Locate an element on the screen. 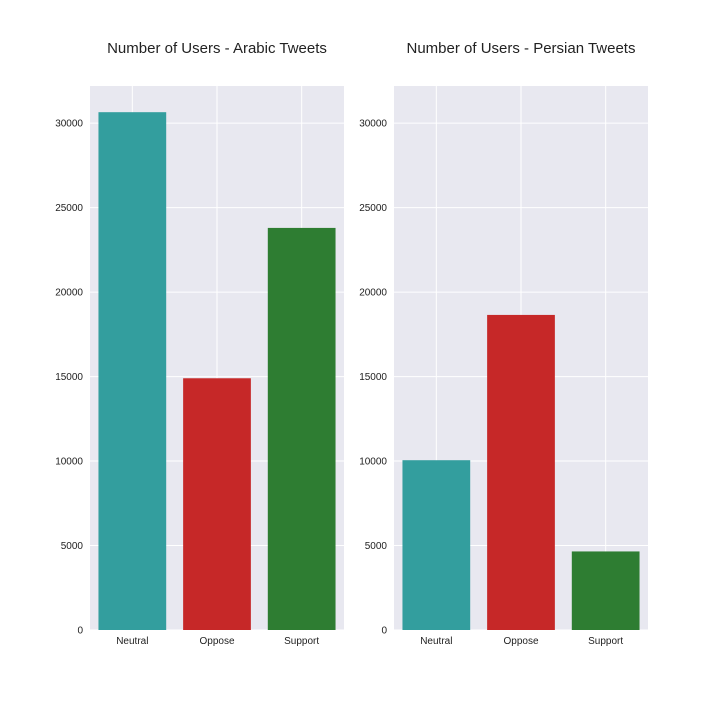 The image size is (720, 725). chart-title: Number of Users - Persian Tweets is located at coordinates (521, 48).